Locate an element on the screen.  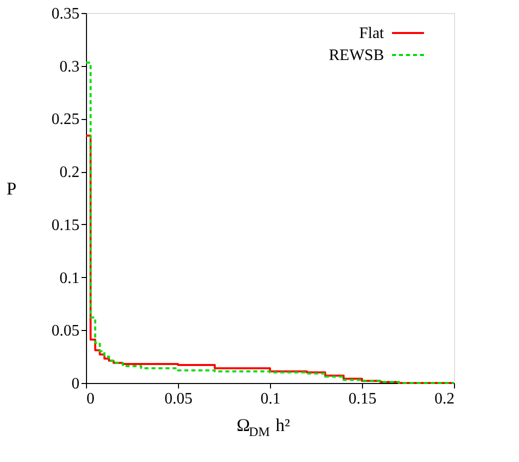
x-tick-label: 0.05 is located at coordinates (178, 399).